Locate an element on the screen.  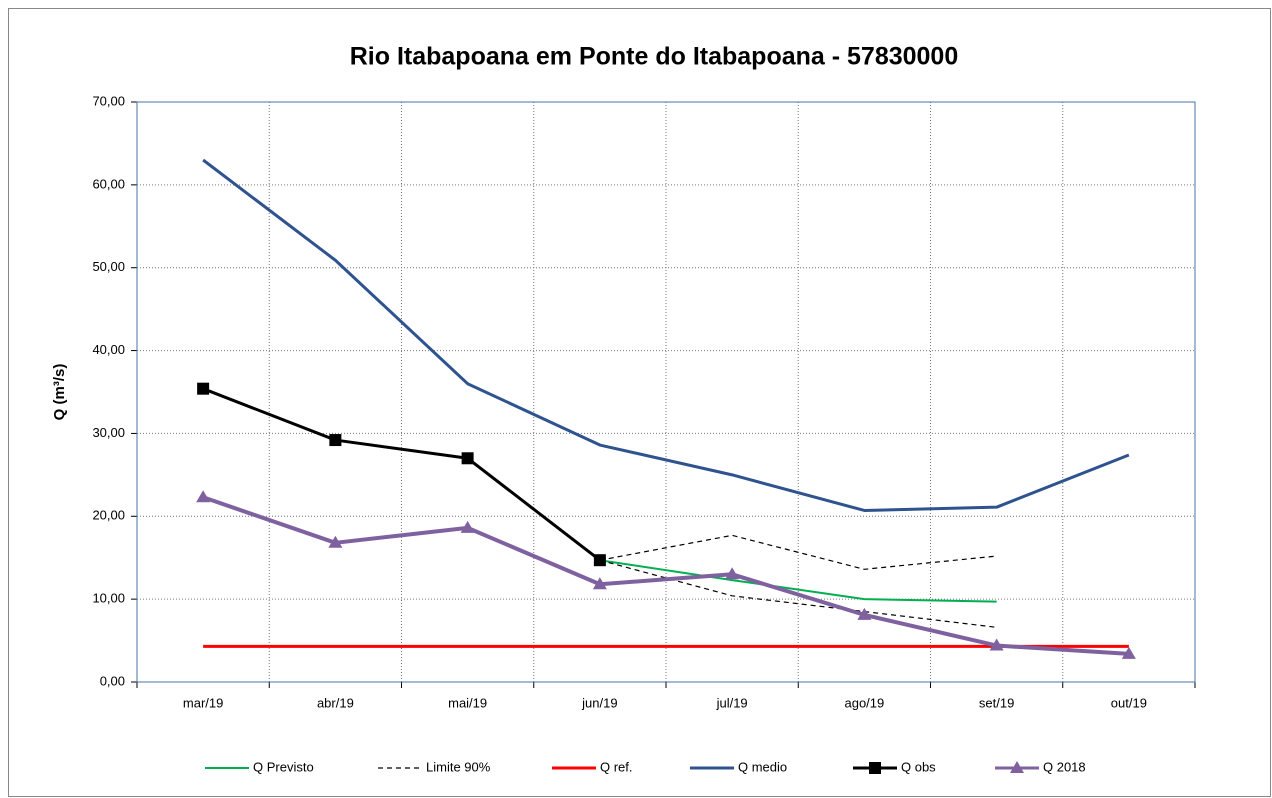
x-tick-label: out/19 is located at coordinates (1129, 702).